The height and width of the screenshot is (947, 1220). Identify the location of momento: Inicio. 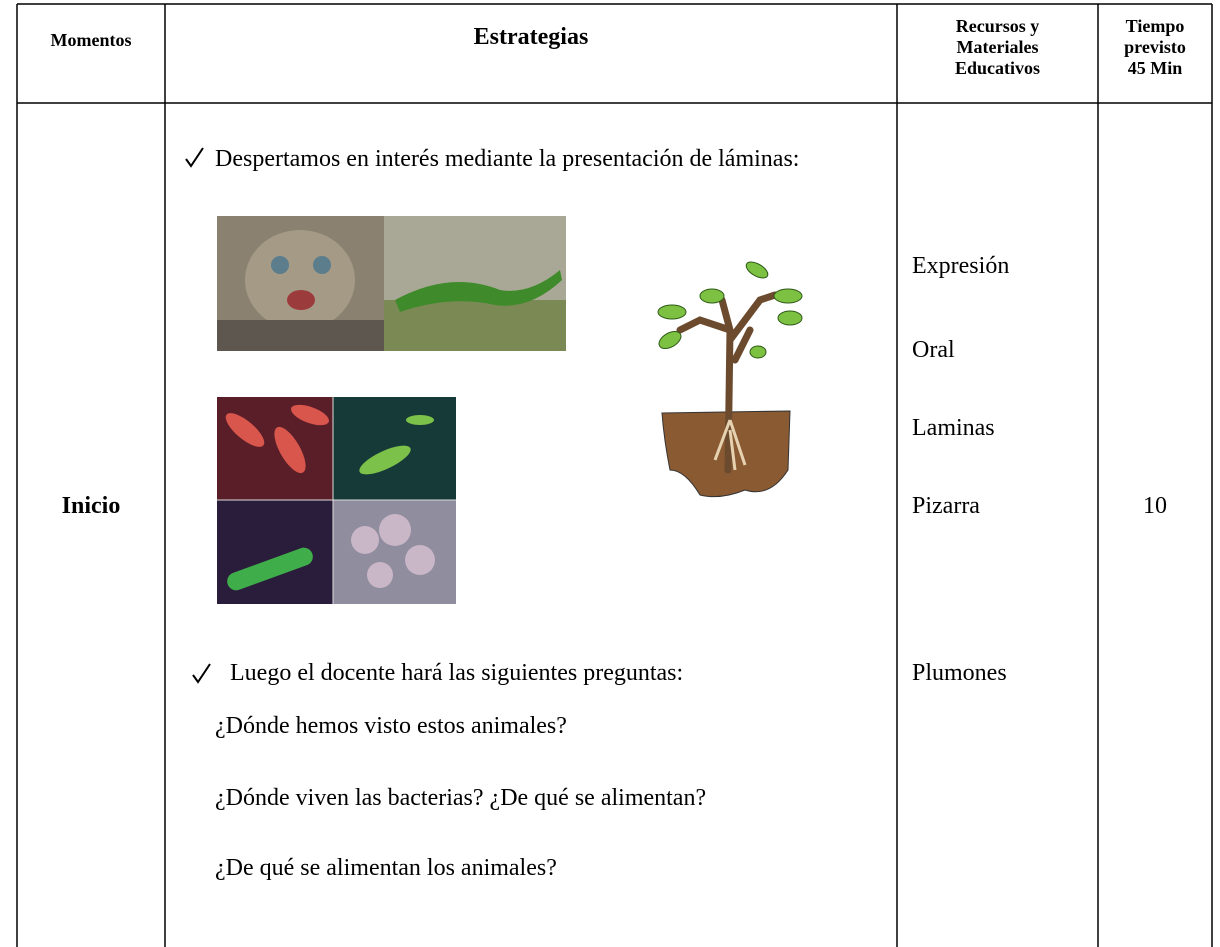
(91, 506).